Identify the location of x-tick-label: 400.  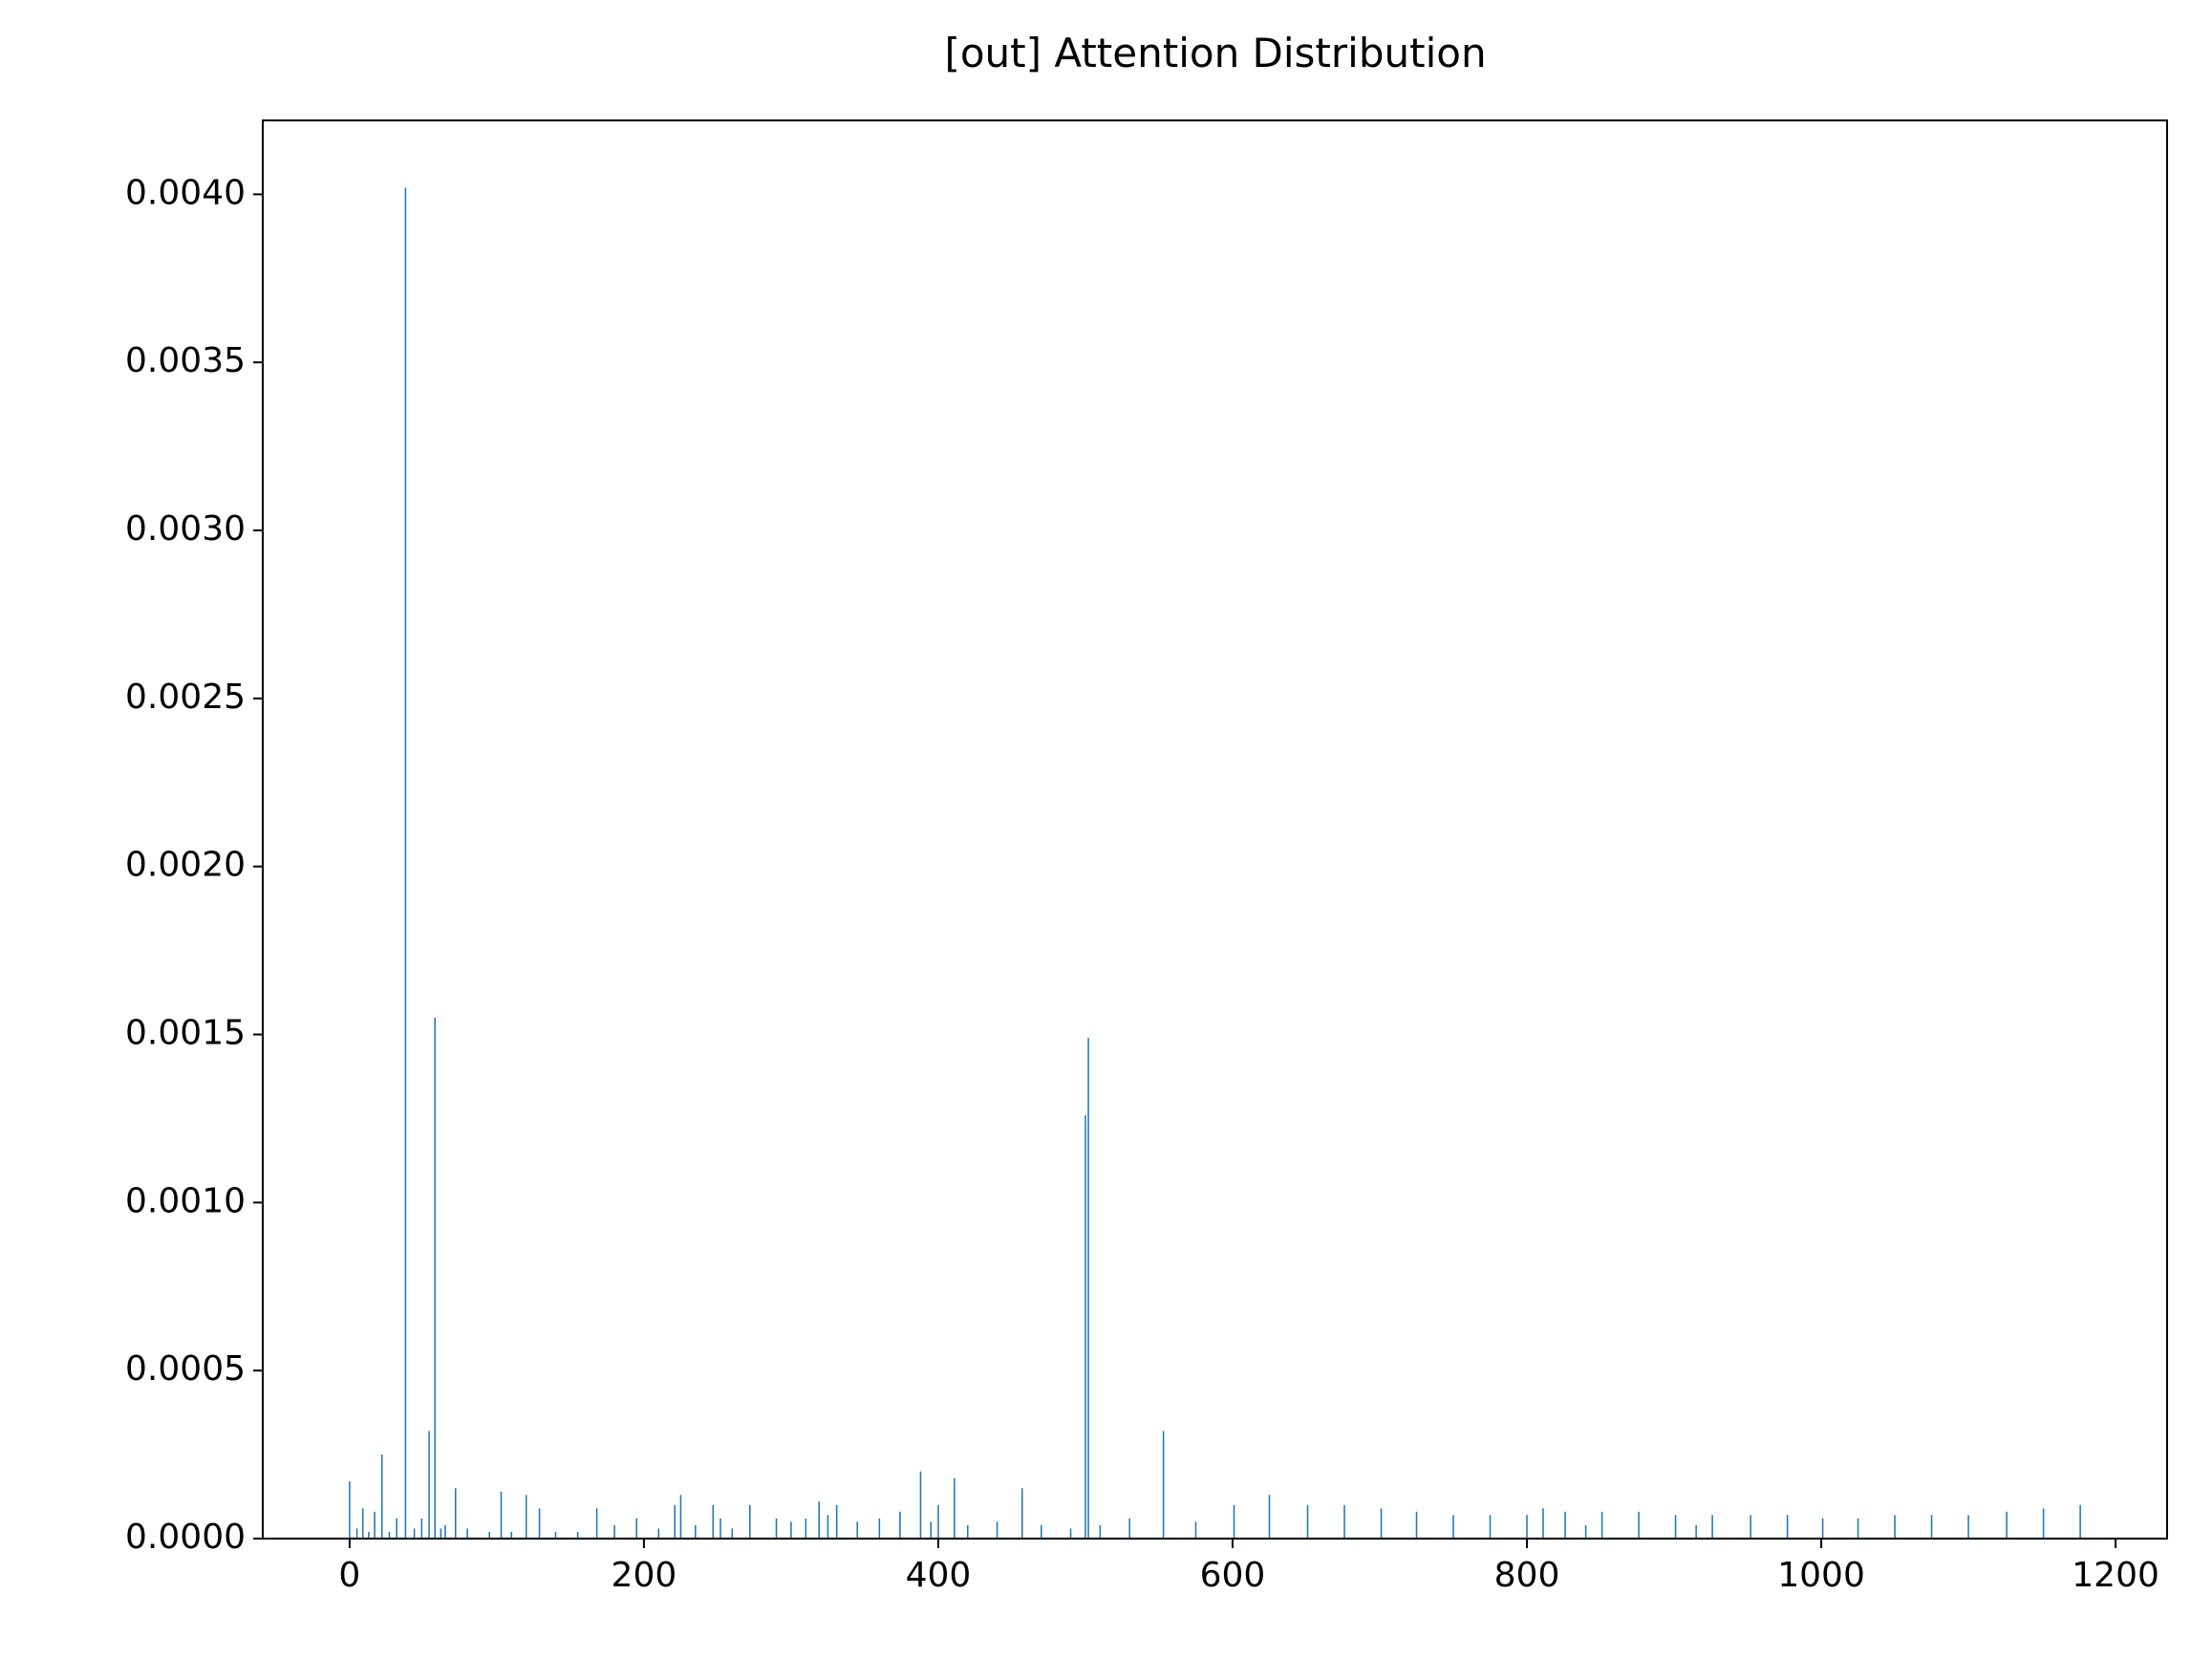
(939, 1576).